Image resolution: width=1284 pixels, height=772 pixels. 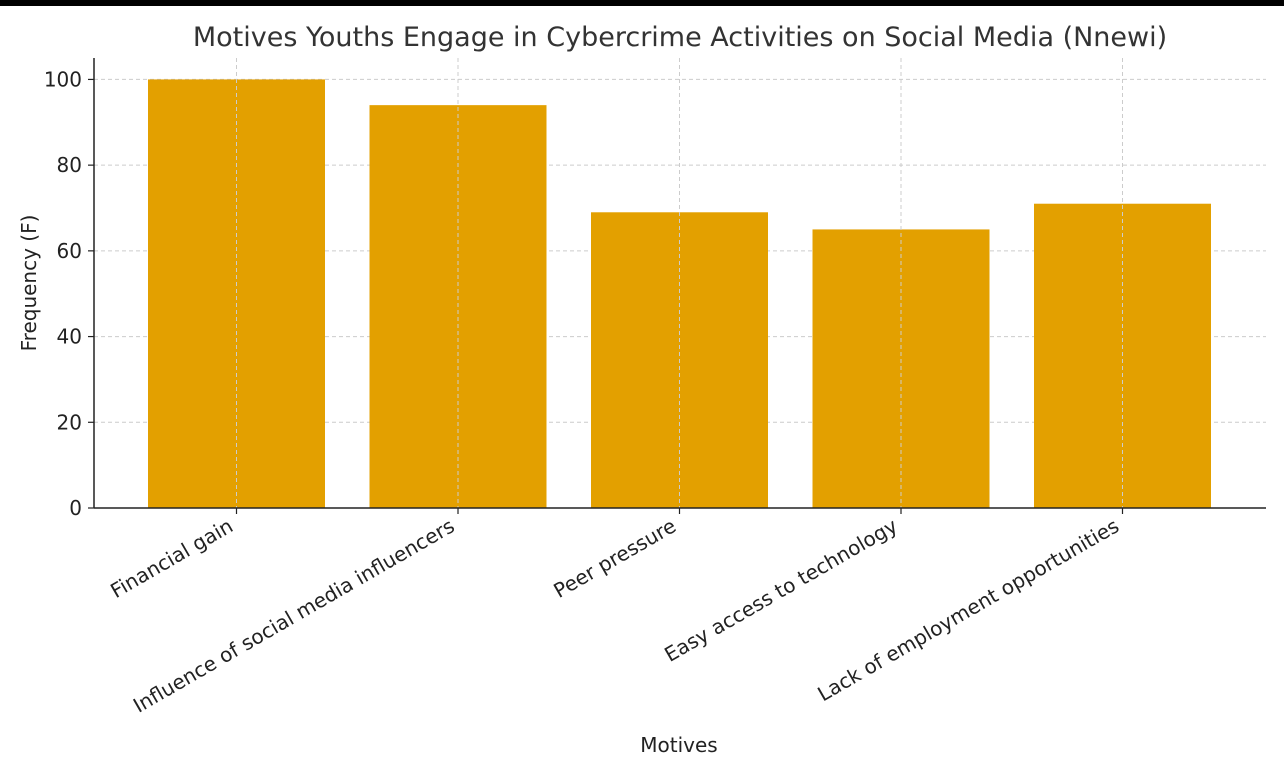 I want to click on x-tick-label: Easy access to technology, so click(x=780, y=589).